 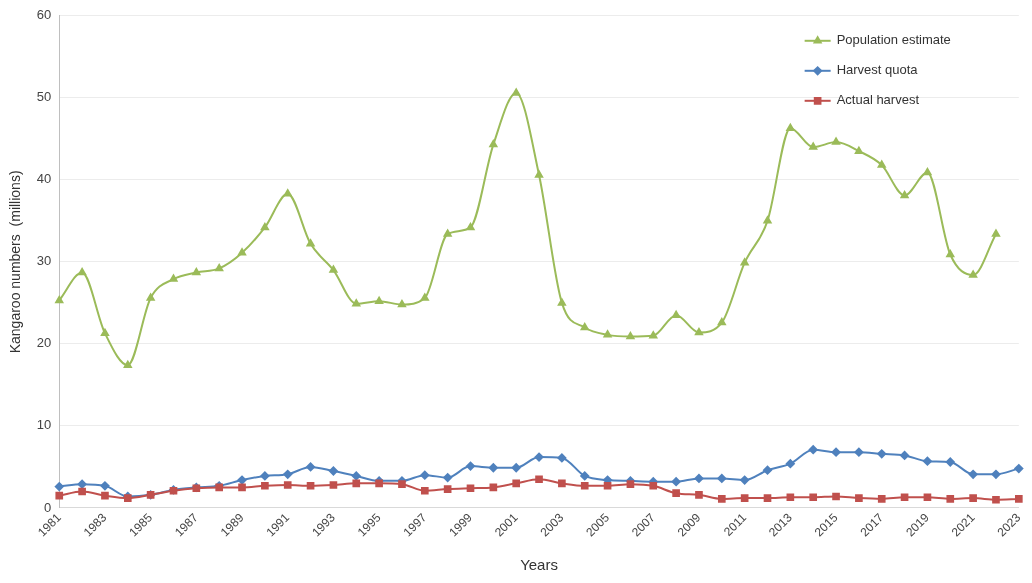 I want to click on y-tick-label: 10, so click(x=44, y=425).